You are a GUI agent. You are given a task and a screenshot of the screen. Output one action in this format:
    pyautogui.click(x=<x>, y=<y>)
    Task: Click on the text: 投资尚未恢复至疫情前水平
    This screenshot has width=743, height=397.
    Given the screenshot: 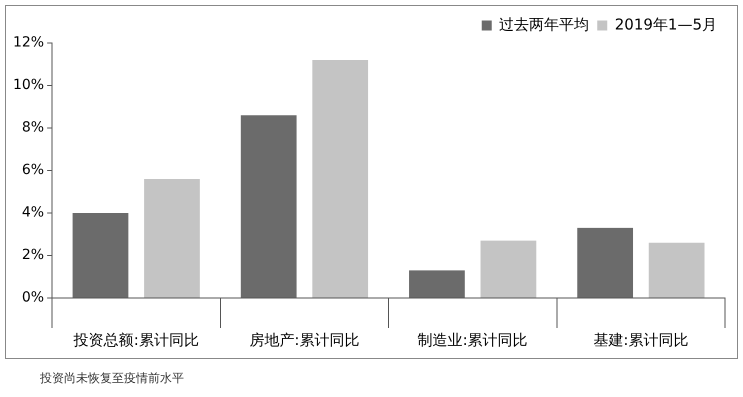 What is the action you would take?
    pyautogui.click(x=112, y=378)
    